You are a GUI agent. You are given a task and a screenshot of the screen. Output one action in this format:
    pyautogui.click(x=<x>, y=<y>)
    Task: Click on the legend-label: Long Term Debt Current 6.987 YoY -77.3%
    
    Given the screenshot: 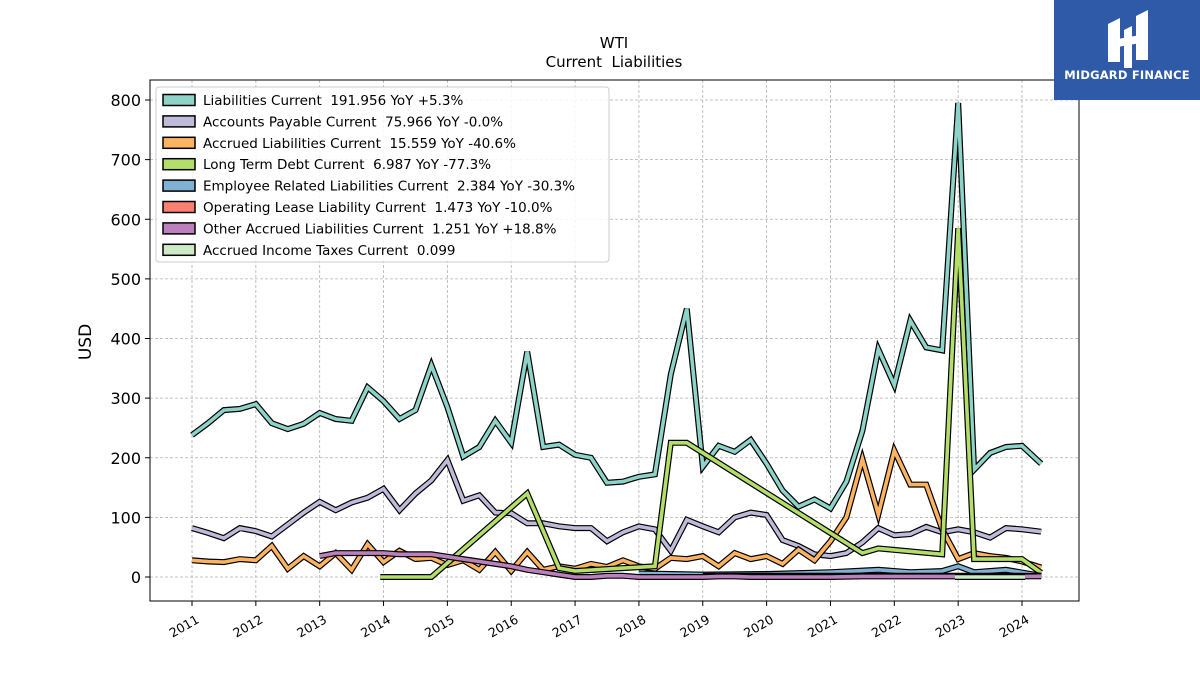 What is the action you would take?
    pyautogui.click(x=347, y=165)
    